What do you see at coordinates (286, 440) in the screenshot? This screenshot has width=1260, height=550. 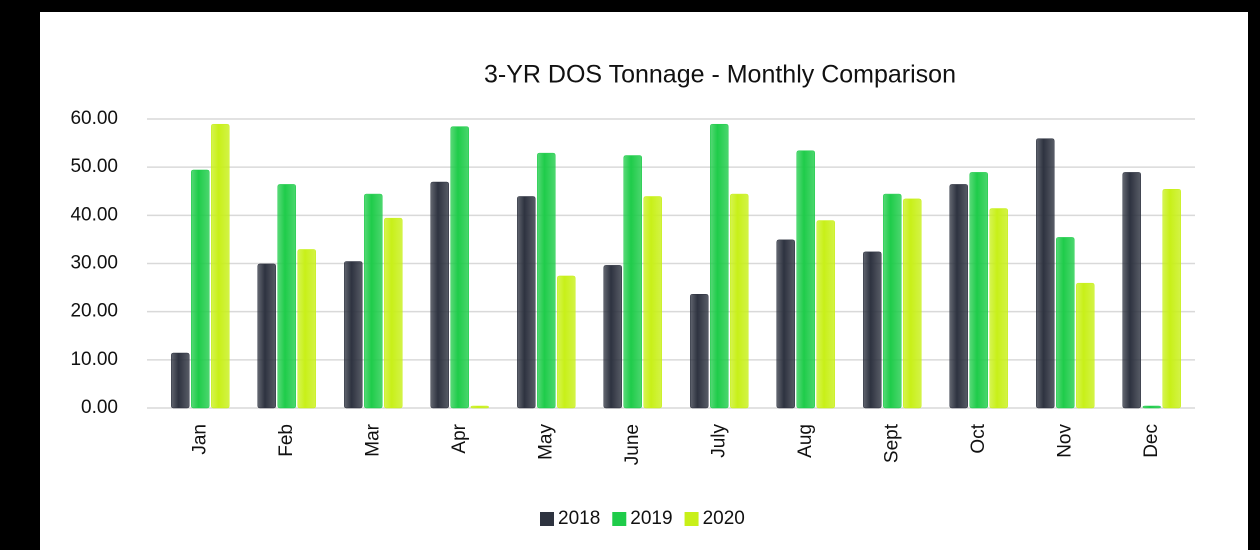 I see `x-tick-label: Feb` at bounding box center [286, 440].